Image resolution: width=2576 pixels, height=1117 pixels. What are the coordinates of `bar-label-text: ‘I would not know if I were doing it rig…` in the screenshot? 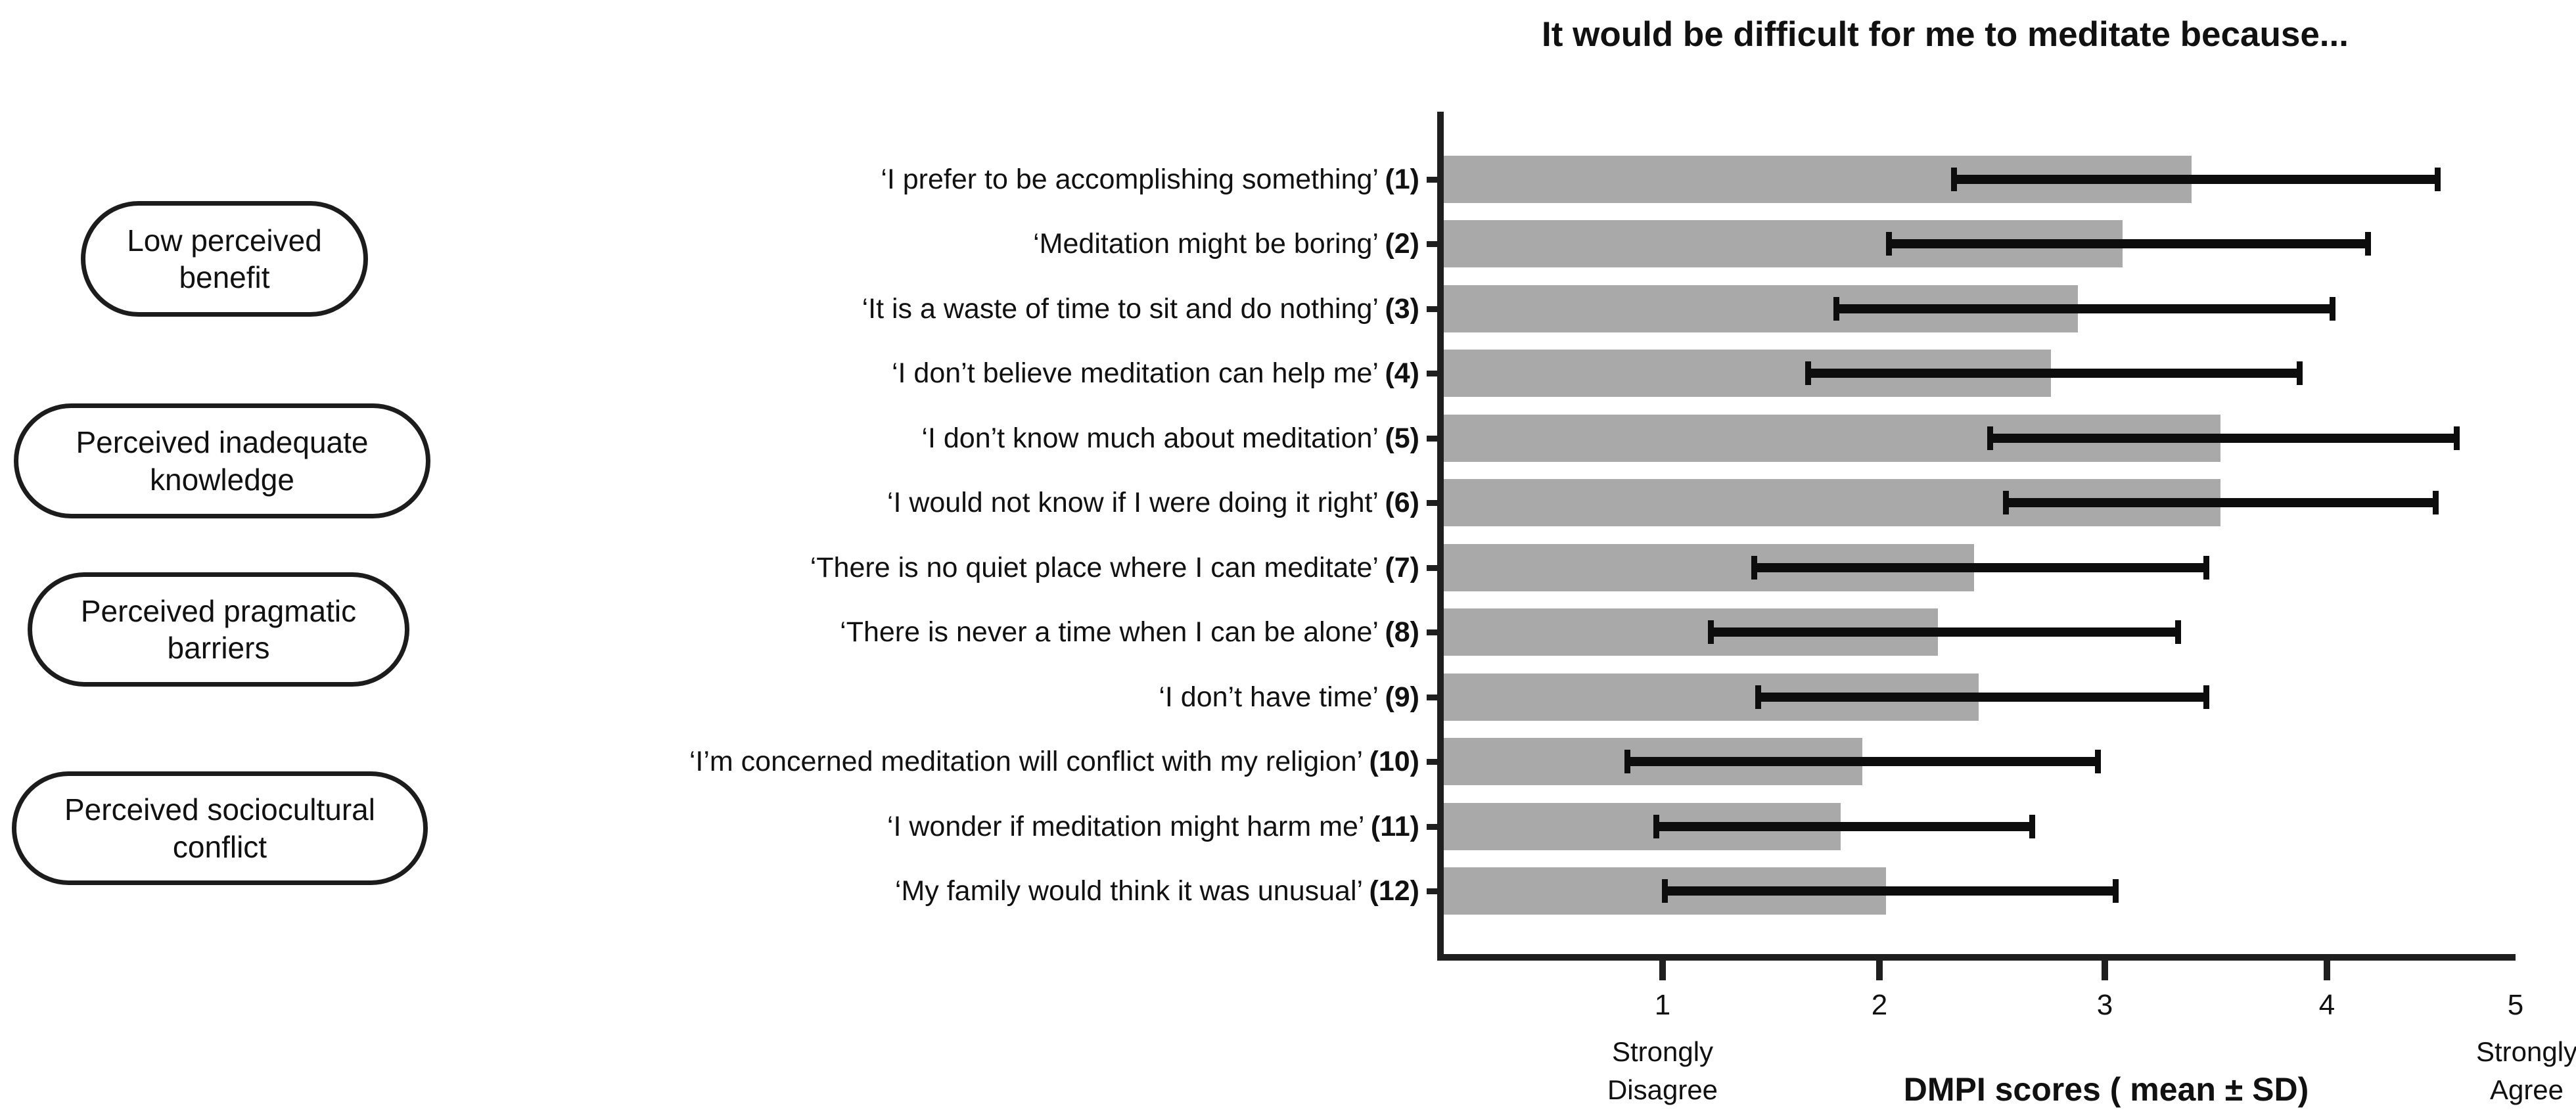 It's located at (1132, 503).